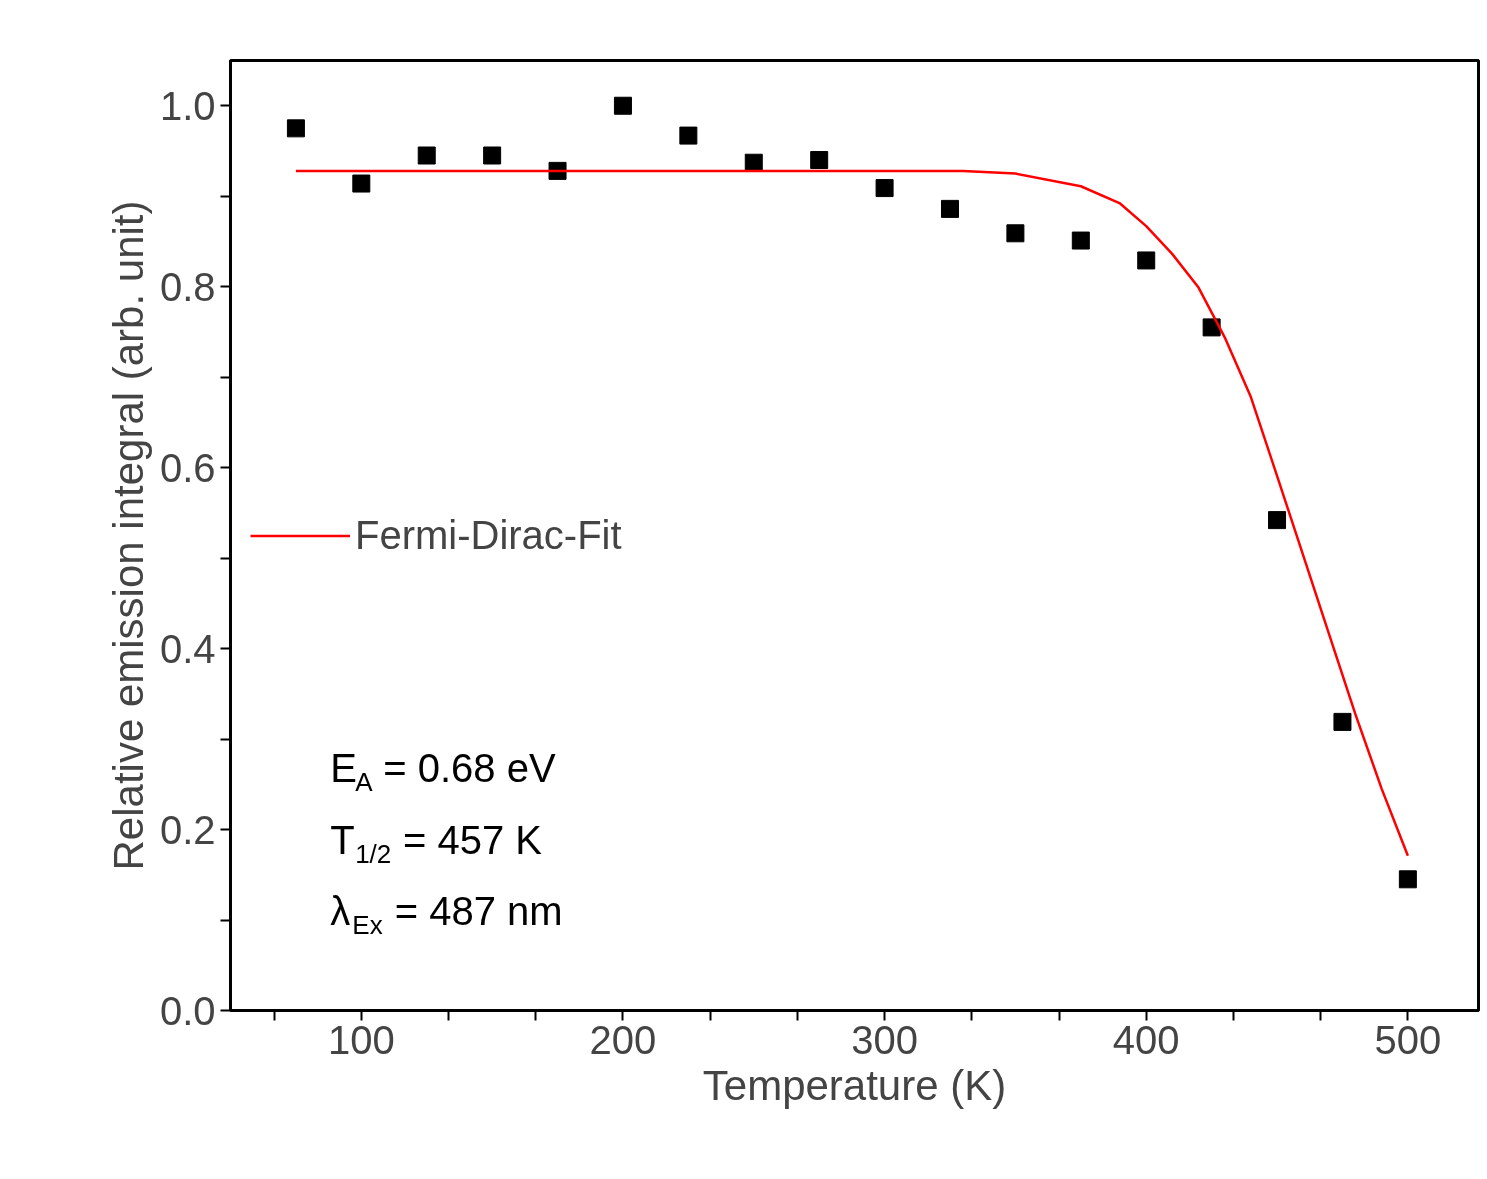 The height and width of the screenshot is (1179, 1487). What do you see at coordinates (187, 105) in the screenshot?
I see `y-tick-label: 1.0` at bounding box center [187, 105].